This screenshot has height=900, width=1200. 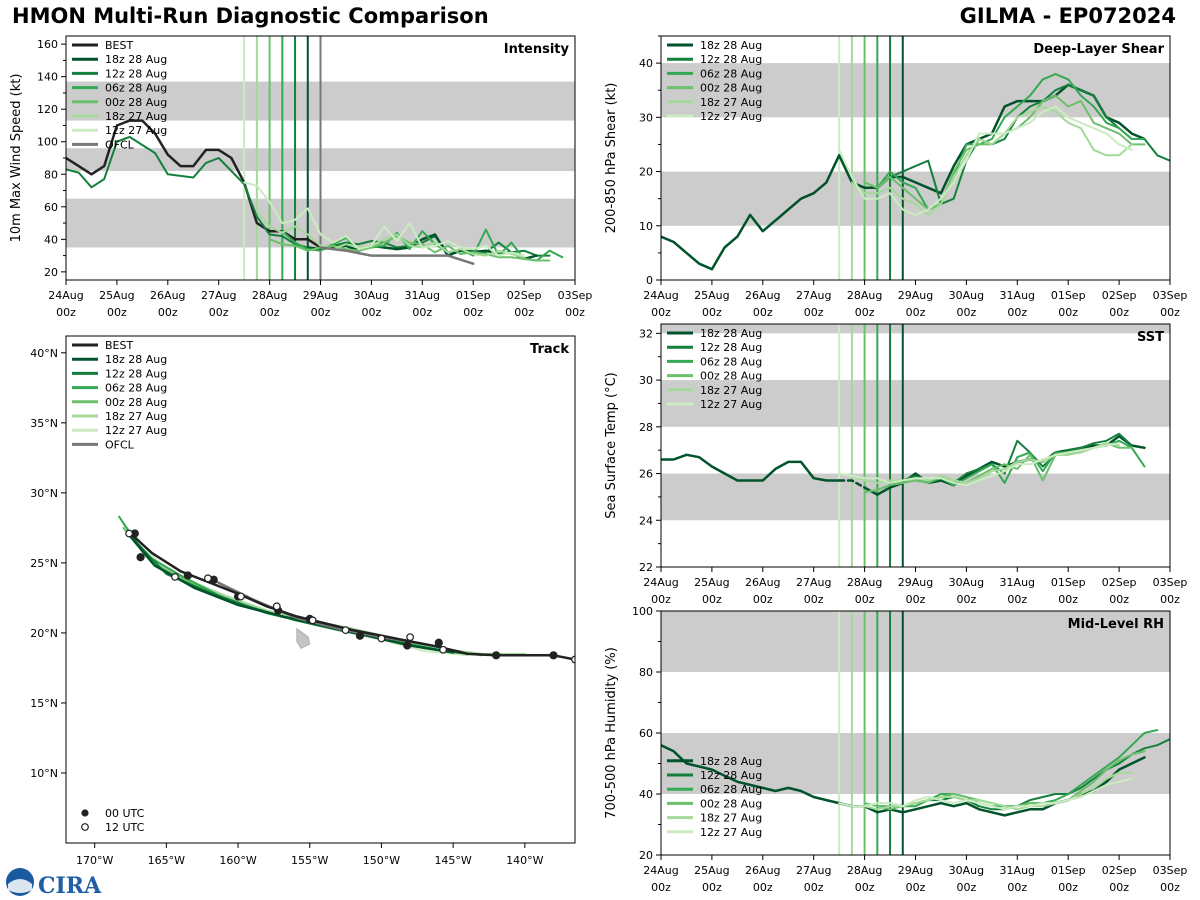 I want to click on cira-logo-text: CIRA, so click(x=70, y=886).